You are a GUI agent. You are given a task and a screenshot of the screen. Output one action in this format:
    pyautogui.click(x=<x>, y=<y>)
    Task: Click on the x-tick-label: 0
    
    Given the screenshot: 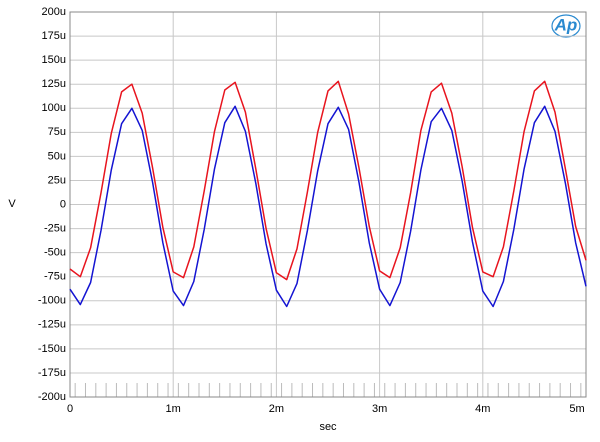 What is the action you would take?
    pyautogui.click(x=70, y=409)
    